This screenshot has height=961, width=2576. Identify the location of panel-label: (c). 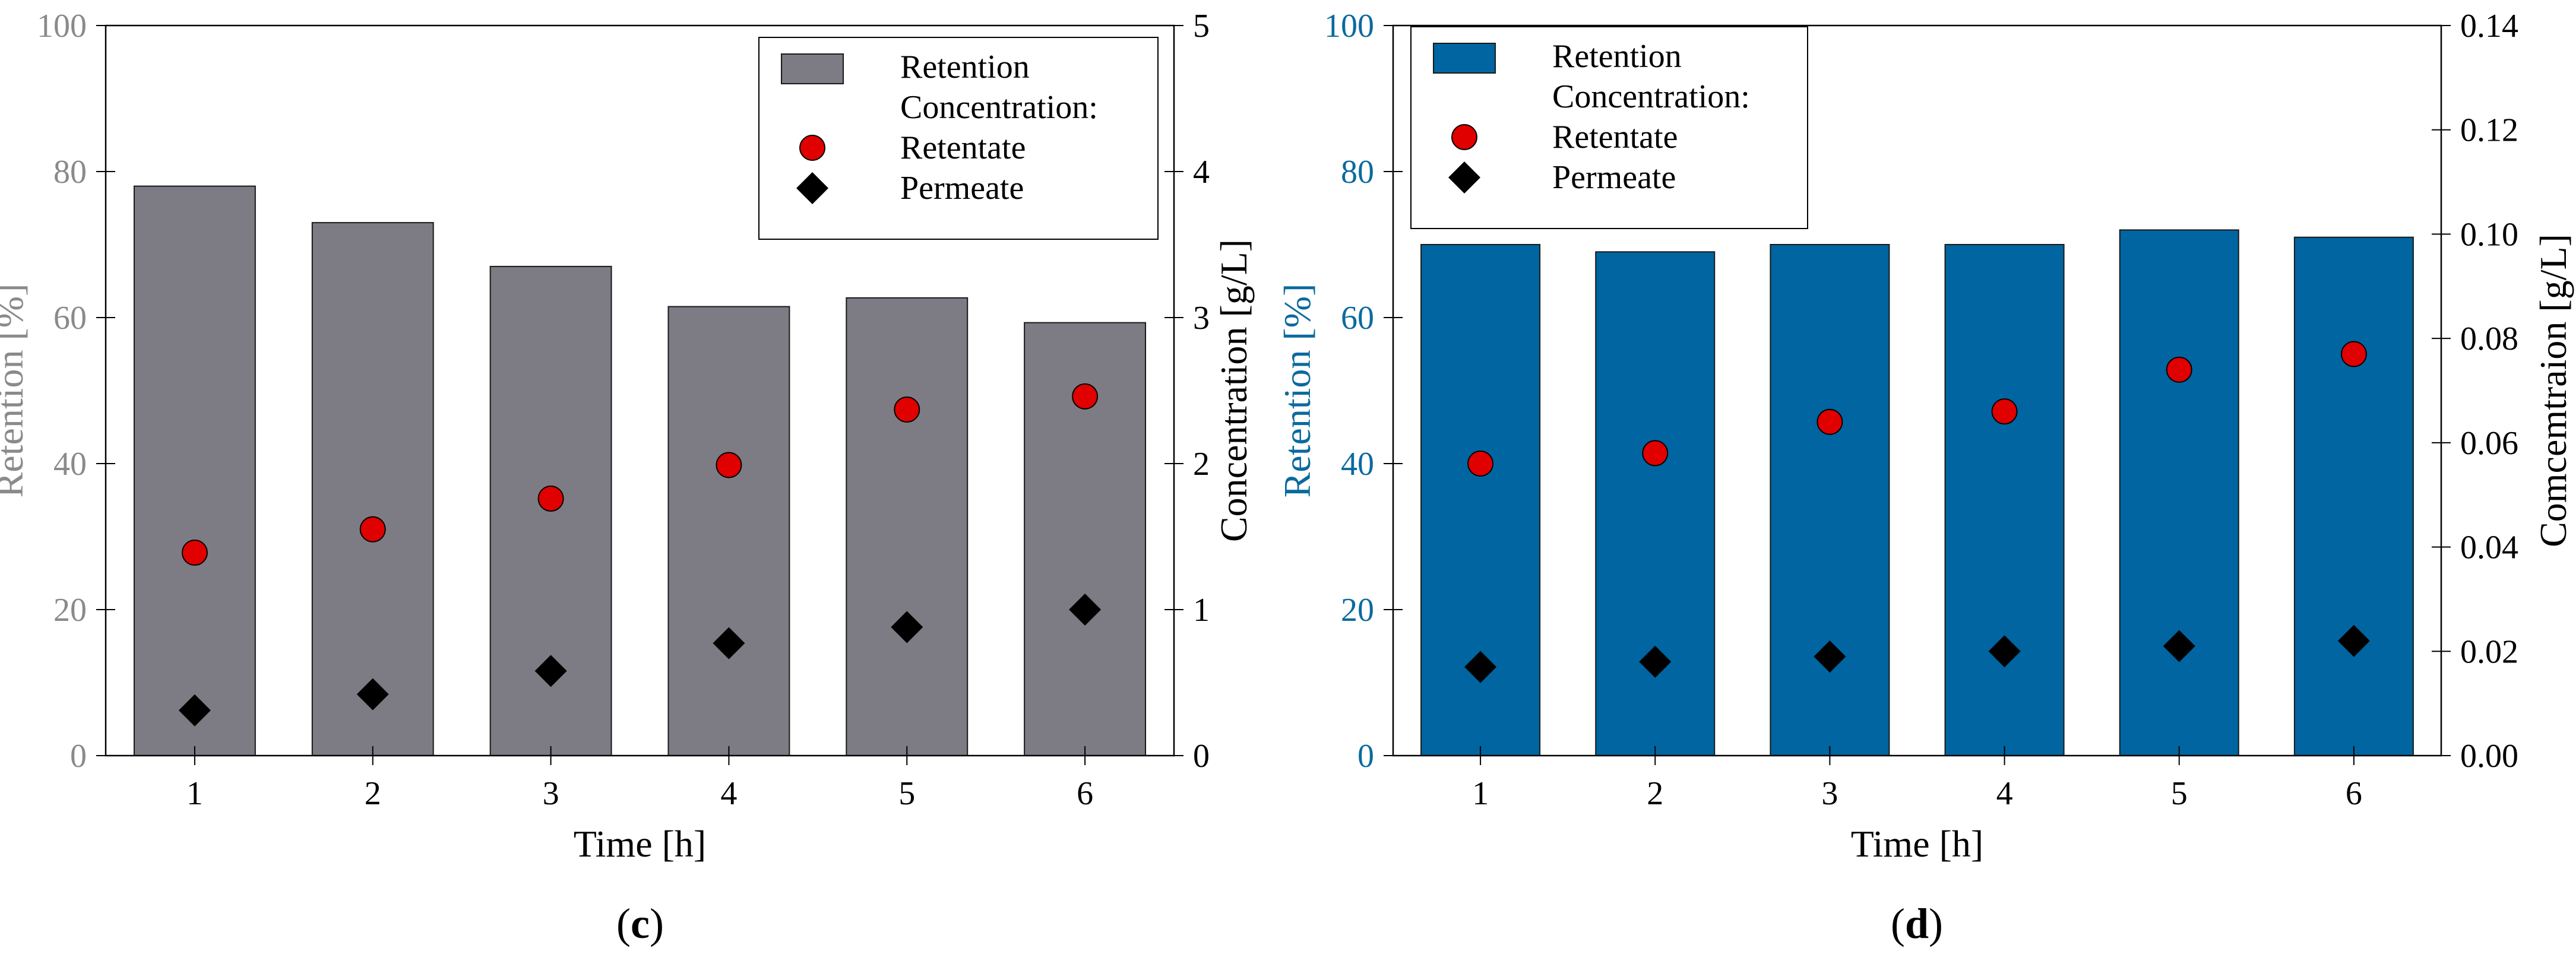
(640, 924).